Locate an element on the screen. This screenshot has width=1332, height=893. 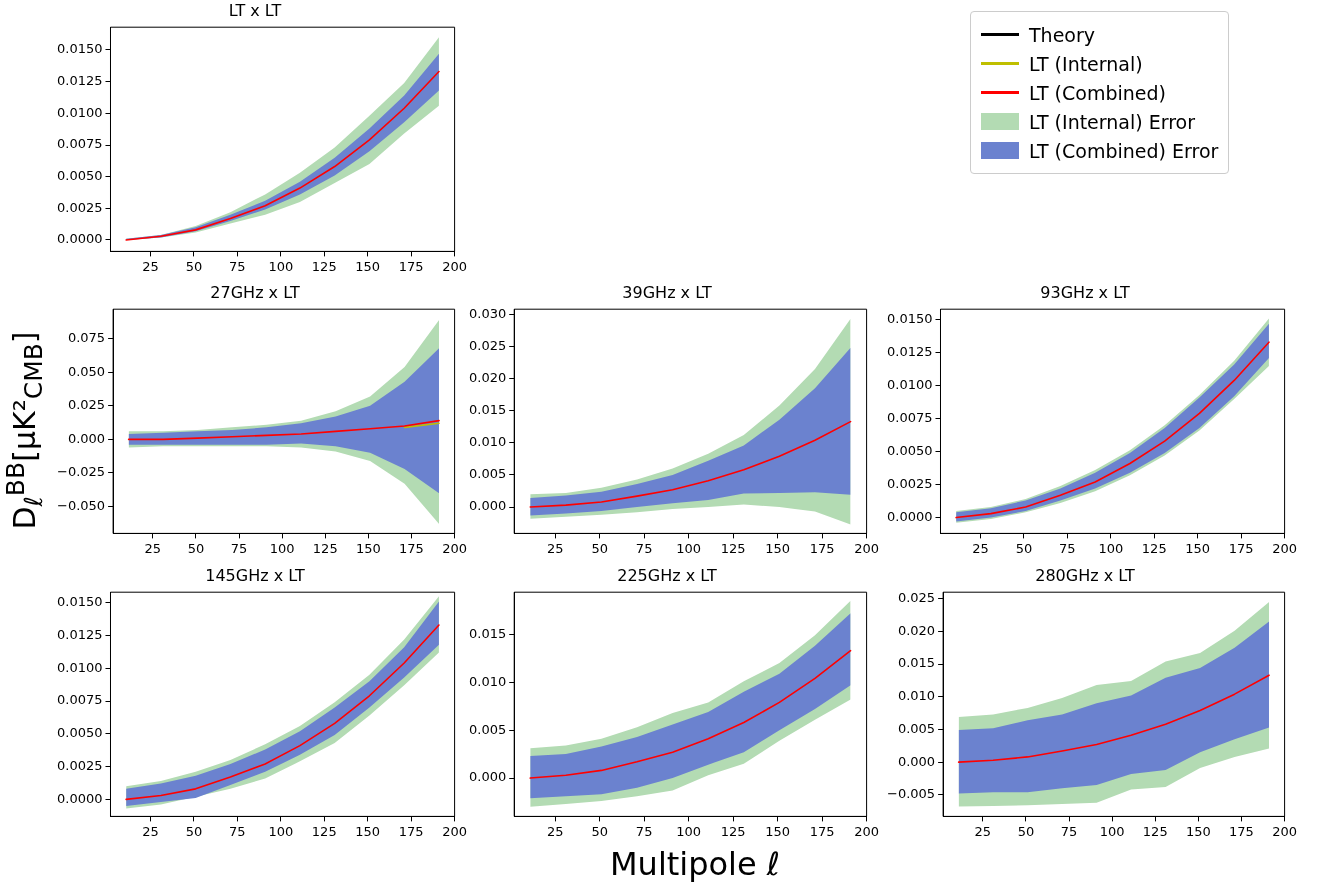
y-tick-label: −0.050 is located at coordinates (81, 505).